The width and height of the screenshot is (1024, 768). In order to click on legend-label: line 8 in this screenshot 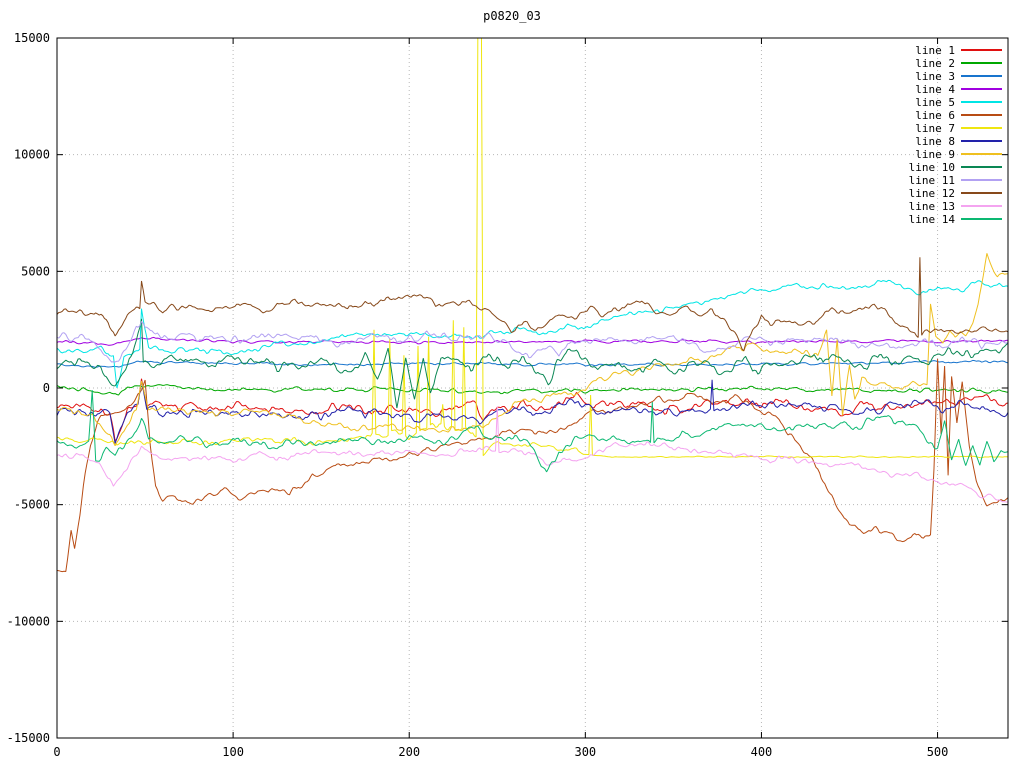, I will do `click(935, 141)`.